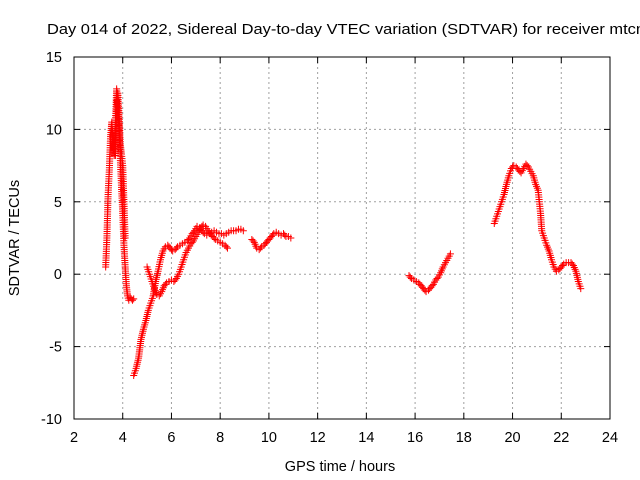  I want to click on y-tick-label: 5, so click(58, 203).